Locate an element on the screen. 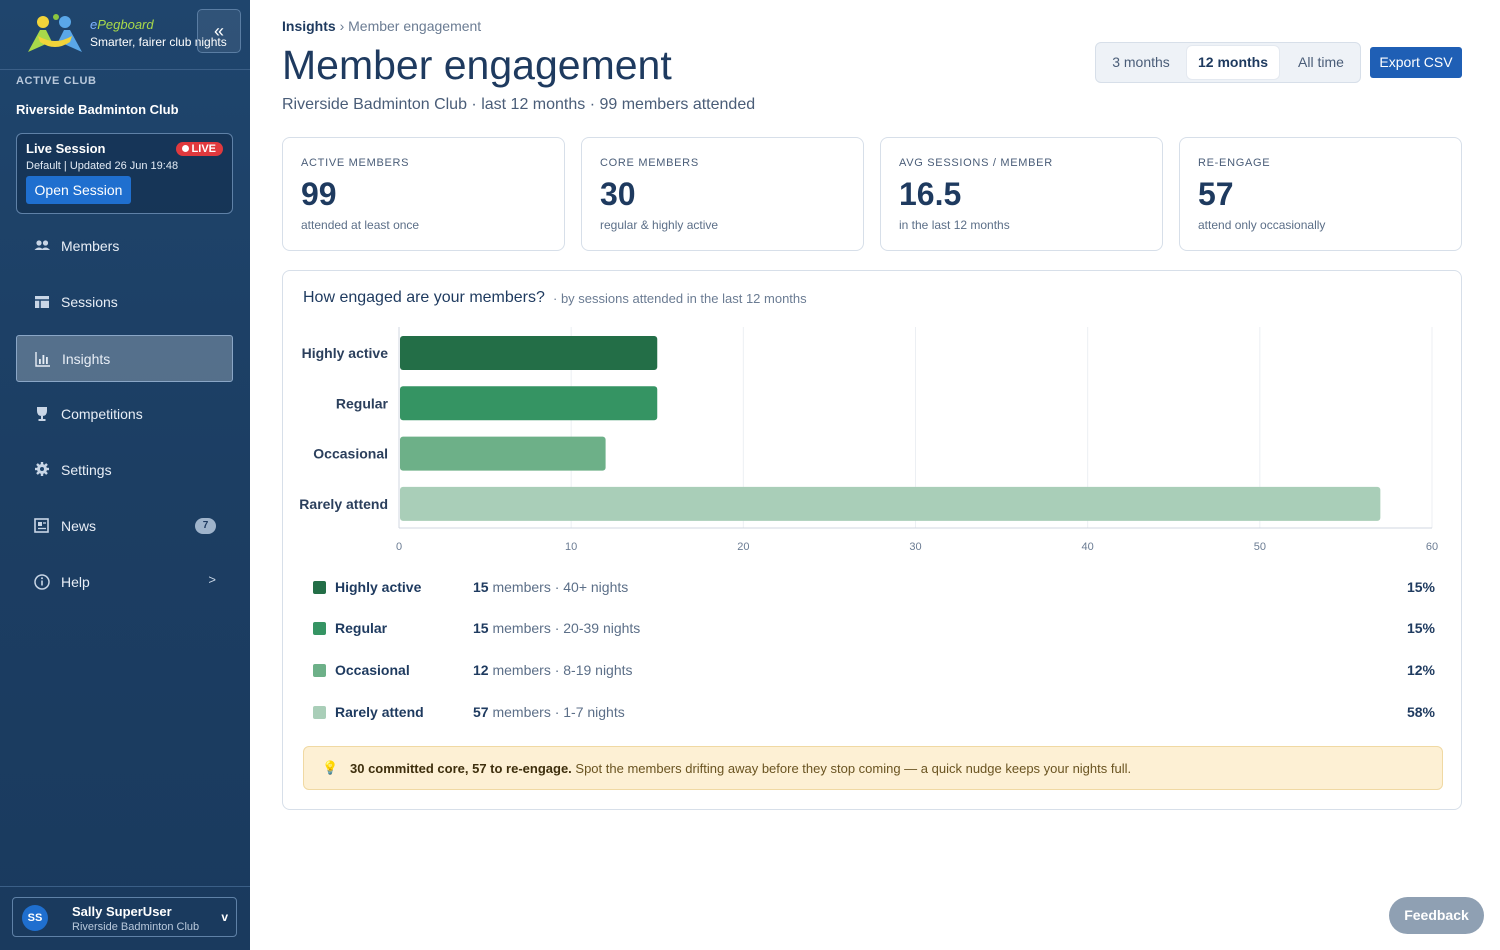  live-badge: LIVE is located at coordinates (199, 149).